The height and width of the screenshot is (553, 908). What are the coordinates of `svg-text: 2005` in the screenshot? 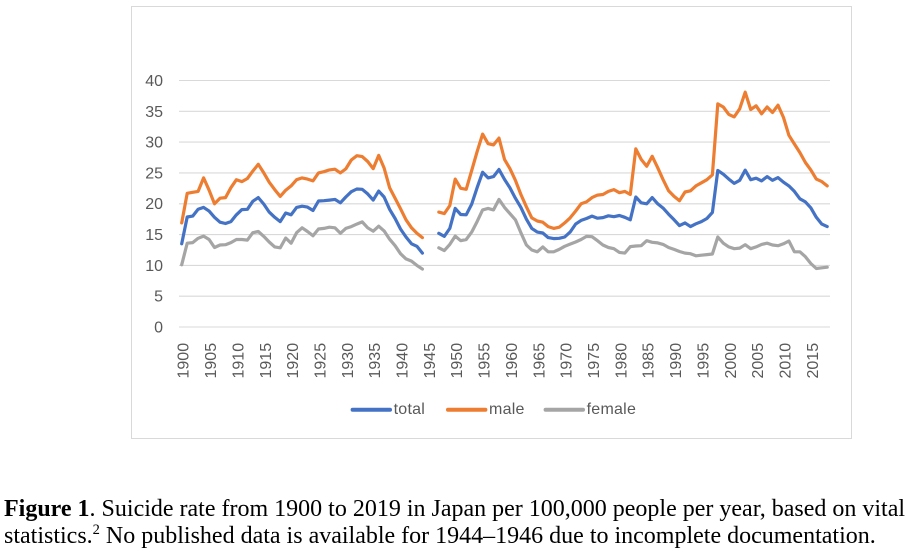 It's located at (758, 361).